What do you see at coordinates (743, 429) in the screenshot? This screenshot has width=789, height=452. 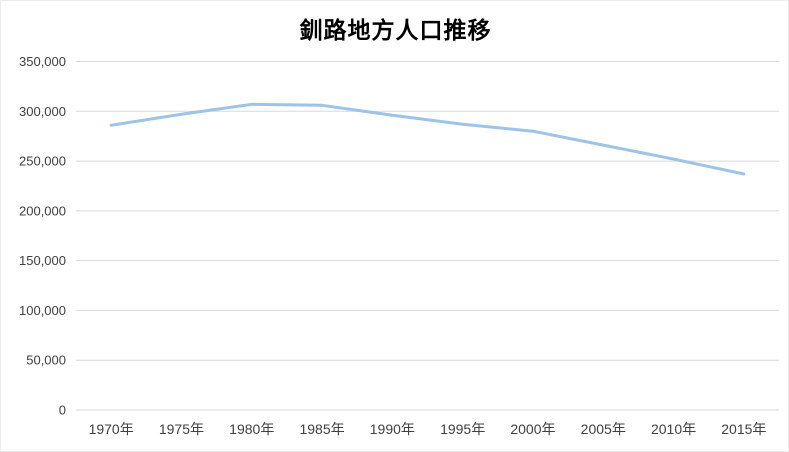 I see `x-axis-tick-label: 2015年` at bounding box center [743, 429].